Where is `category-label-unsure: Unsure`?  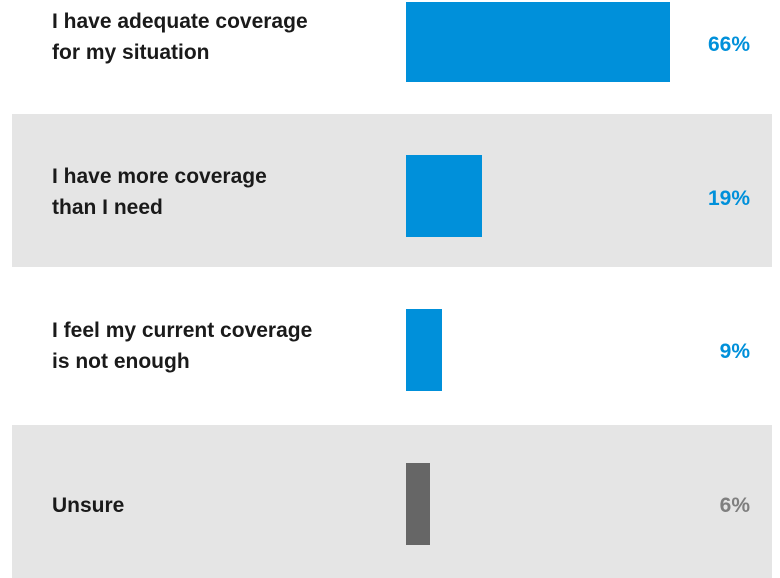 category-label-unsure: Unsure is located at coordinates (88, 505).